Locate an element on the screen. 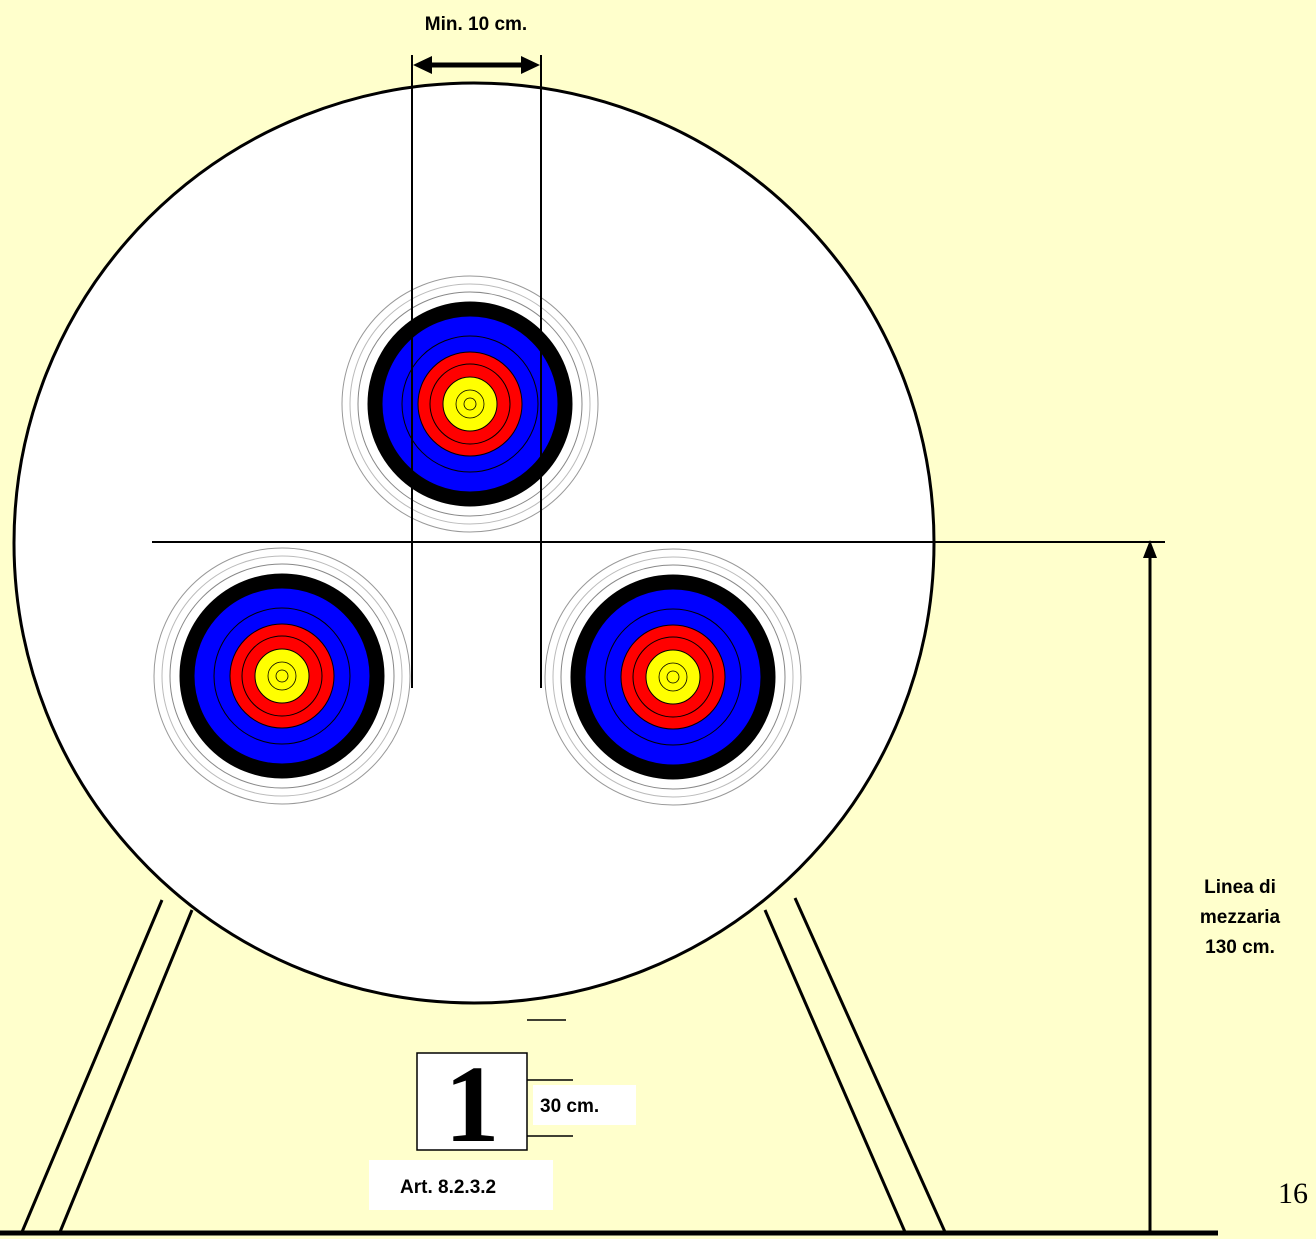 The image size is (1316, 1239). spacing-label: Min. 10 cm. is located at coordinates (476, 24).